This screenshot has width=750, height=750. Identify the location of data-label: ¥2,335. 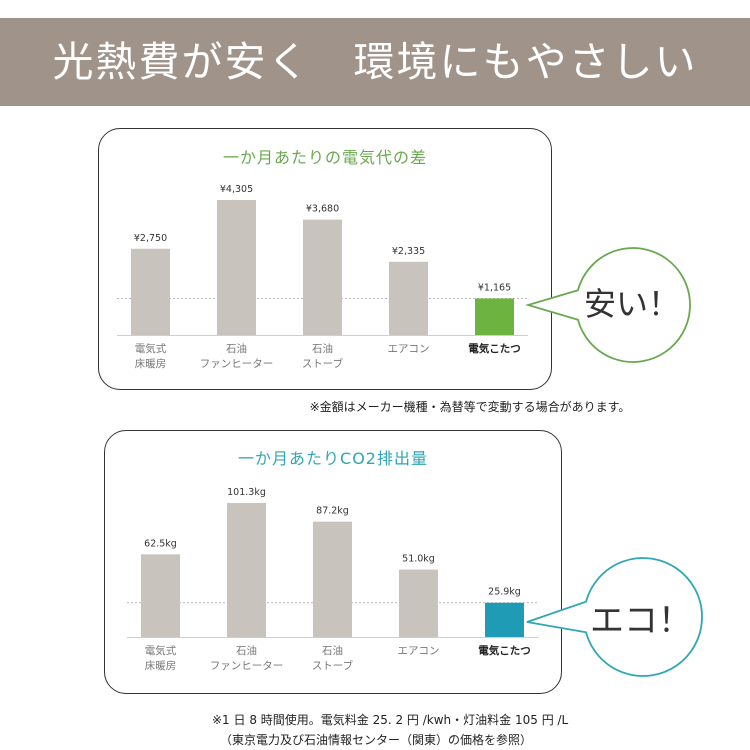
(408, 251).